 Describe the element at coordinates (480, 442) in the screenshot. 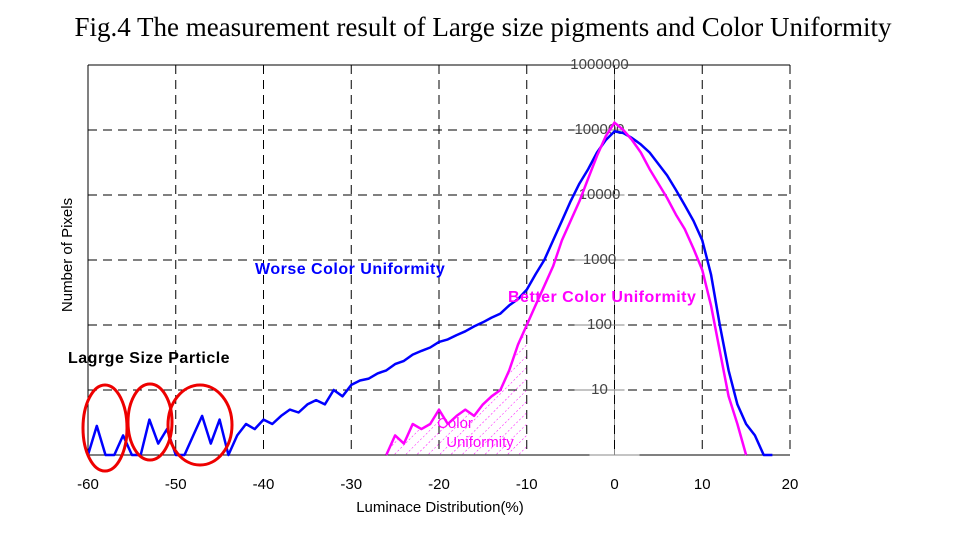

I see `annotation: Uniformity` at that location.